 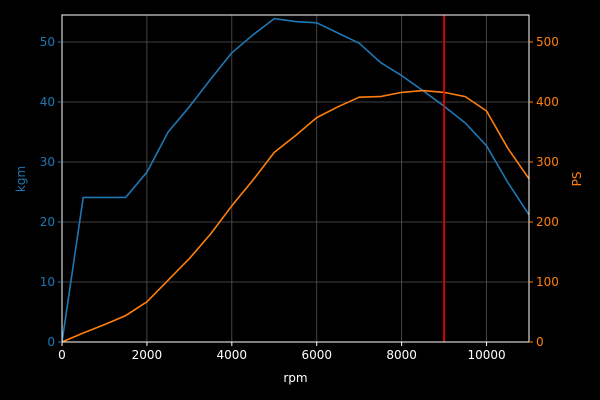 What do you see at coordinates (316, 355) in the screenshot?
I see `x-tick-label: 6000` at bounding box center [316, 355].